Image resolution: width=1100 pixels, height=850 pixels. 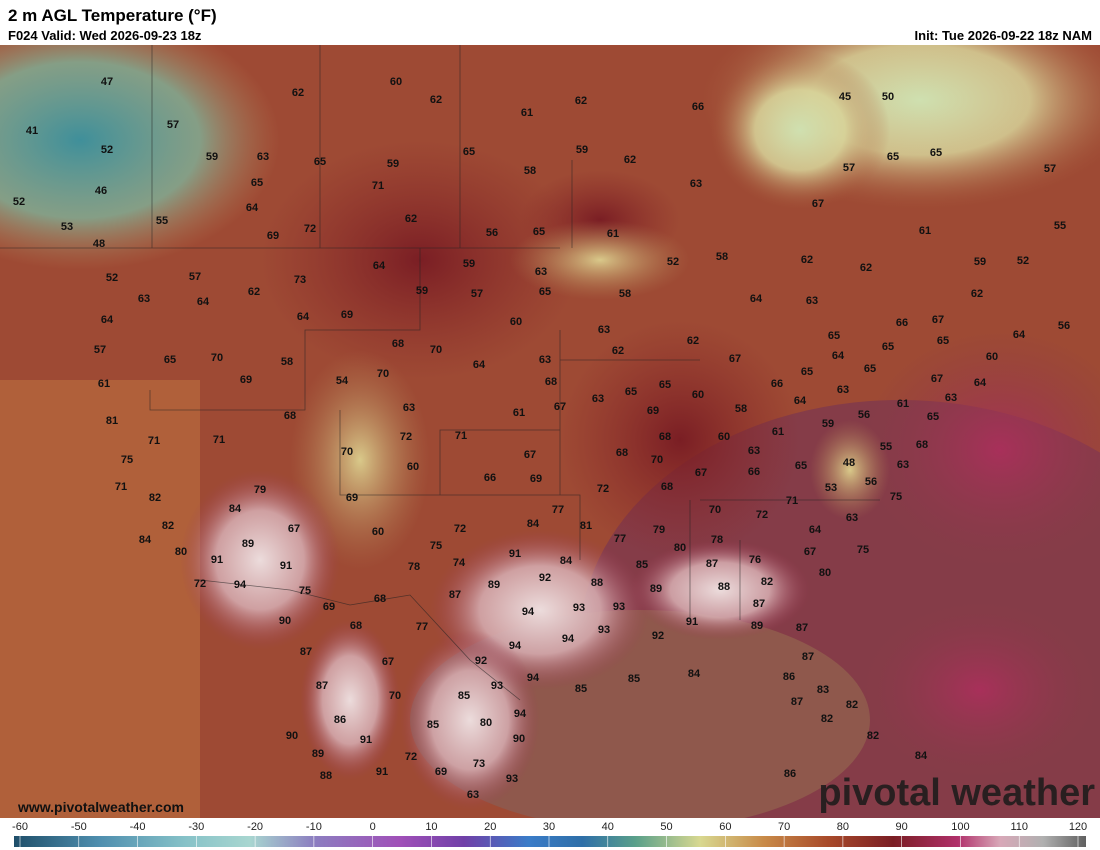 I want to click on temperature-label: 88, so click(x=326, y=776).